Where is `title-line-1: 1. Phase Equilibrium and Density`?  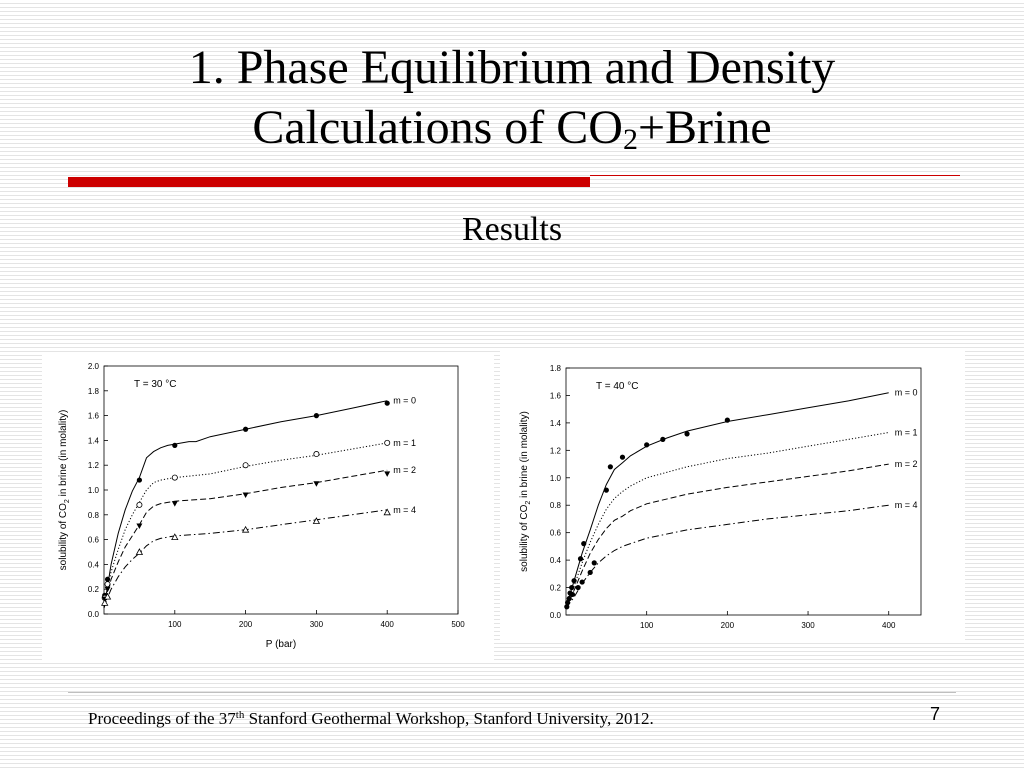 title-line-1: 1. Phase Equilibrium and Density is located at coordinates (512, 67).